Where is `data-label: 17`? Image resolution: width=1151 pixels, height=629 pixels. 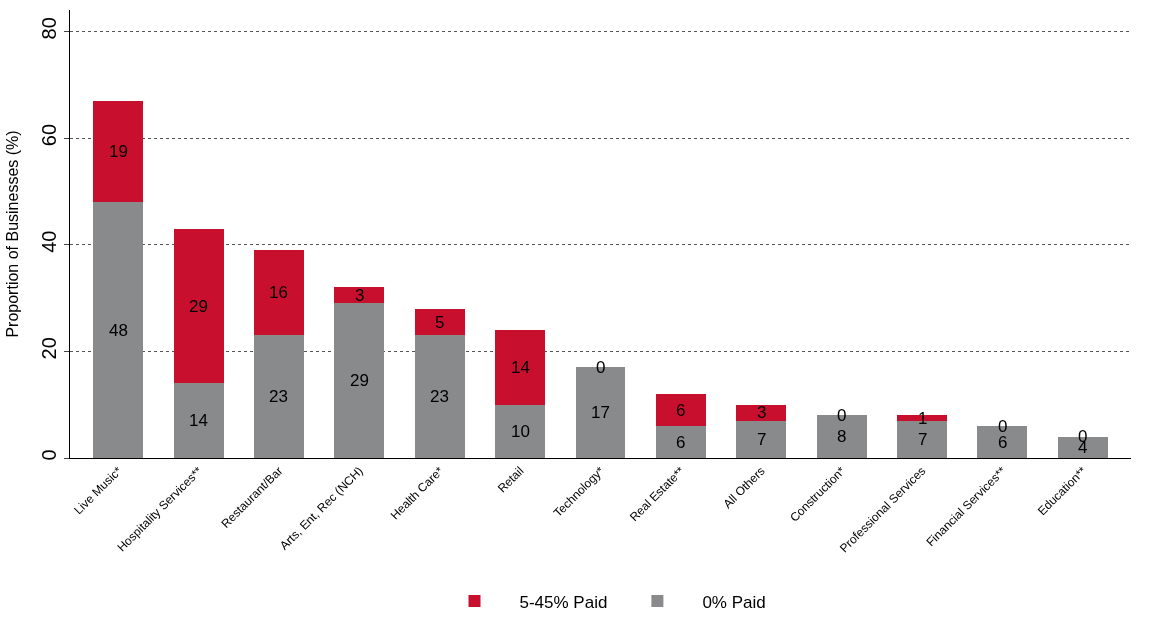 data-label: 17 is located at coordinates (600, 412).